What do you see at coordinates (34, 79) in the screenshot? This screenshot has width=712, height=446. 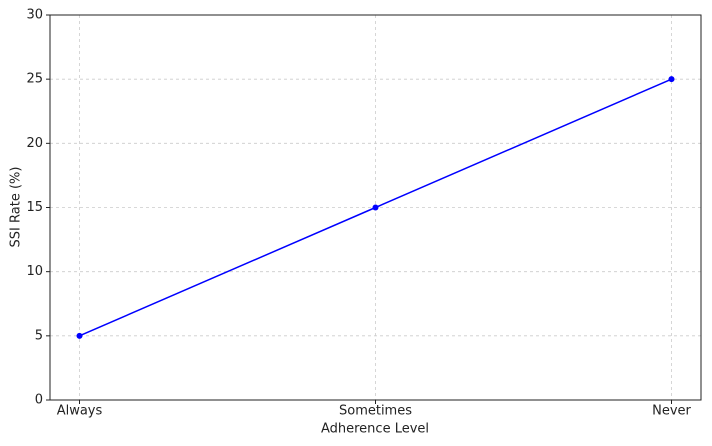 I see `y-tick-label: 25` at bounding box center [34, 79].